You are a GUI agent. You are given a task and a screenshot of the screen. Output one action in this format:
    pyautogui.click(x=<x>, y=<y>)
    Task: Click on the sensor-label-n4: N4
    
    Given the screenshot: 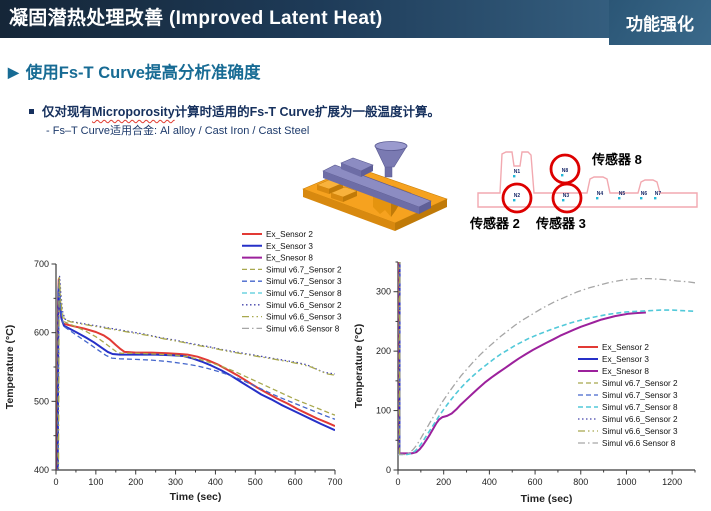 What is the action you would take?
    pyautogui.click(x=600, y=194)
    